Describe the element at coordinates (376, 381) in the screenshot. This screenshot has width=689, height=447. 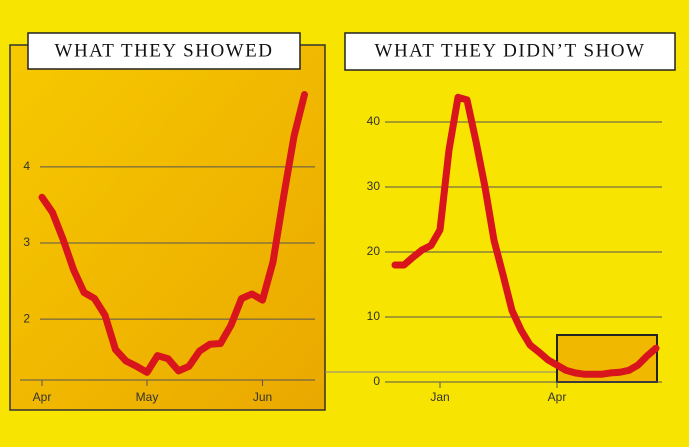
I see `y-tick-label: 0` at that location.